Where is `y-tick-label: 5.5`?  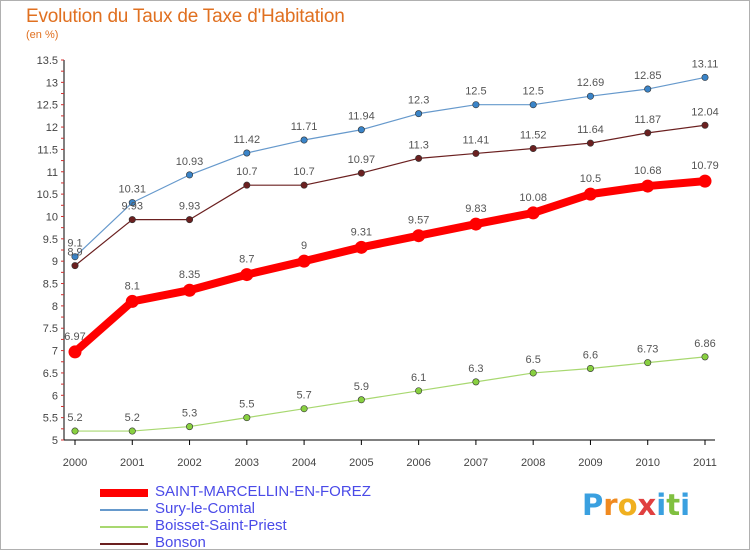
y-tick-label: 5.5 is located at coordinates (50, 419).